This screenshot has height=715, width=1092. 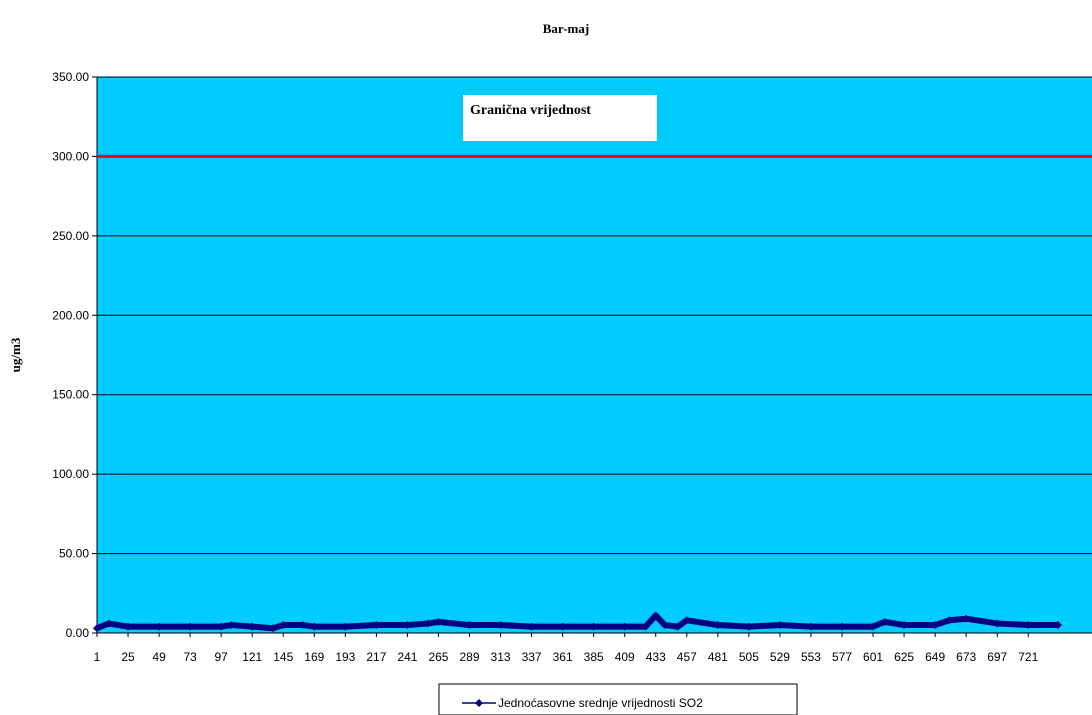 What do you see at coordinates (70, 474) in the screenshot?
I see `y-tick-label: 100.00` at bounding box center [70, 474].